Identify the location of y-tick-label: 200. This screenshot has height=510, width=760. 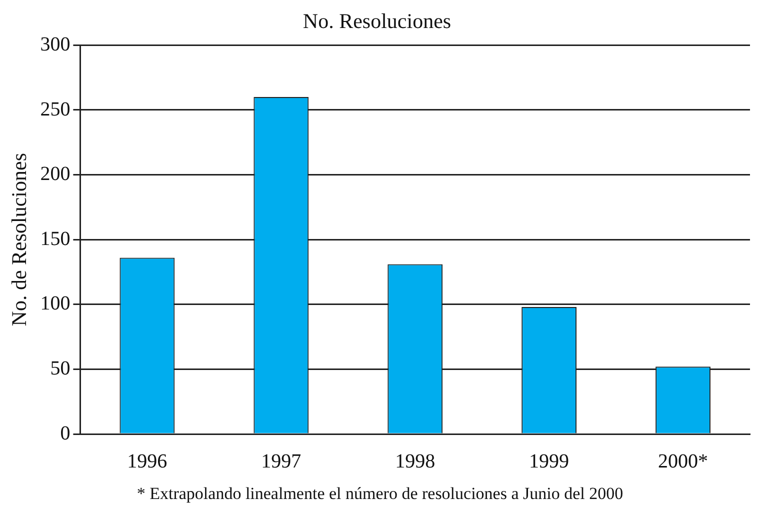
(55, 174).